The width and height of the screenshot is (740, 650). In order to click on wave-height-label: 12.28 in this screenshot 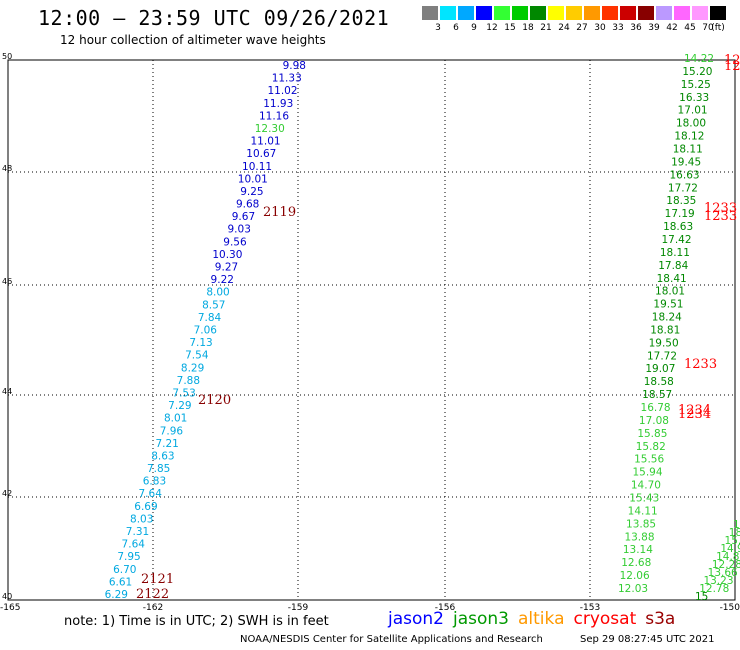, I will do `click(726, 565)`.